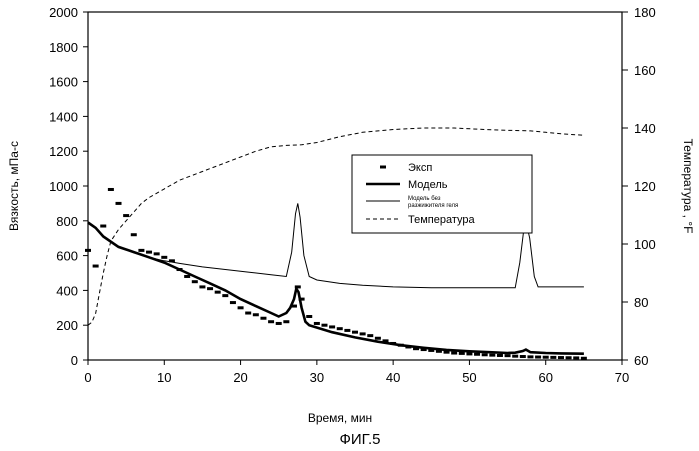  I want to click on legend-label: Модель, so click(428, 185).